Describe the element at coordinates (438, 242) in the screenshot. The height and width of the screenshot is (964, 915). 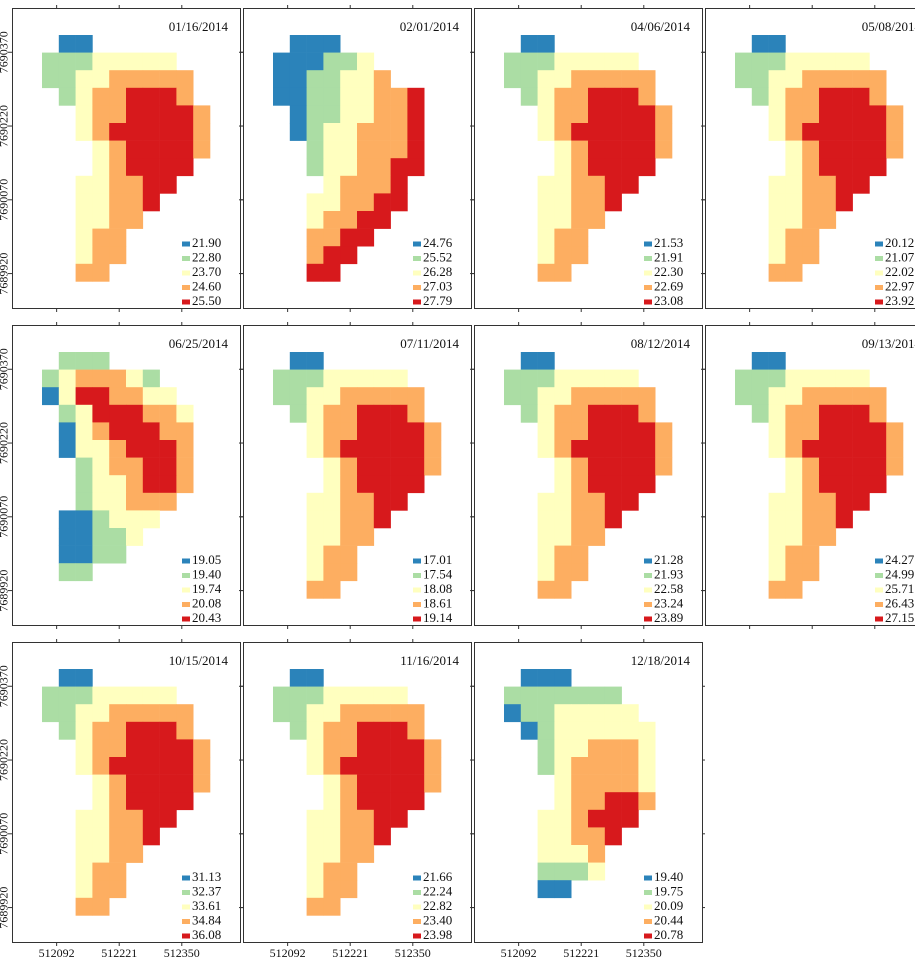
I see `legend-label: 24.76` at that location.